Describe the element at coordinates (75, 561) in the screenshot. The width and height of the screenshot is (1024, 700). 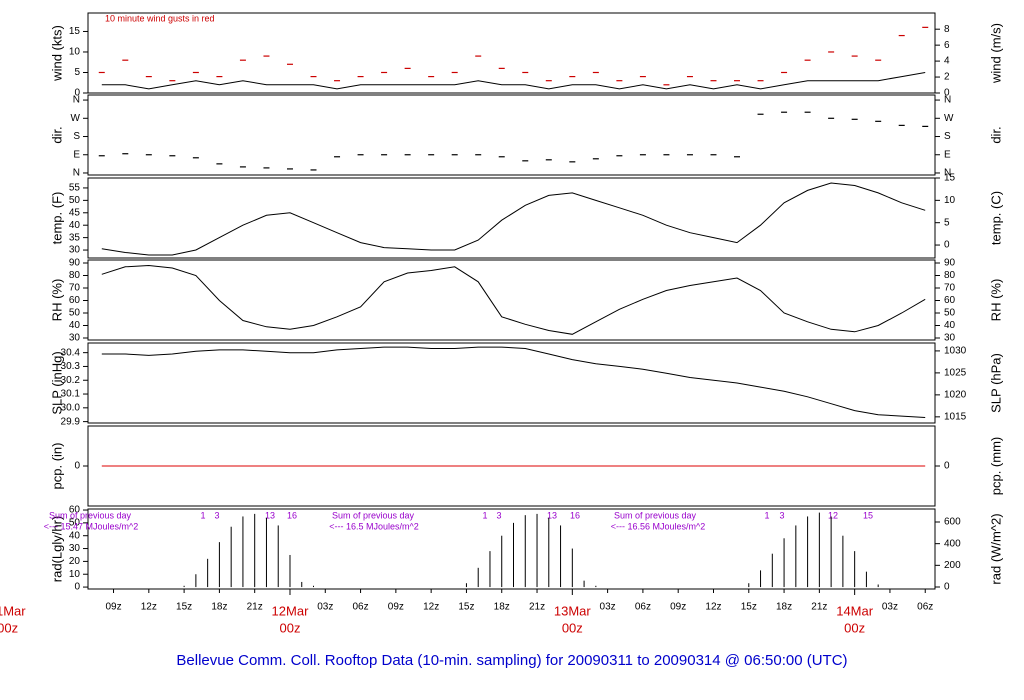
I see `y-tick-label: 20` at that location.